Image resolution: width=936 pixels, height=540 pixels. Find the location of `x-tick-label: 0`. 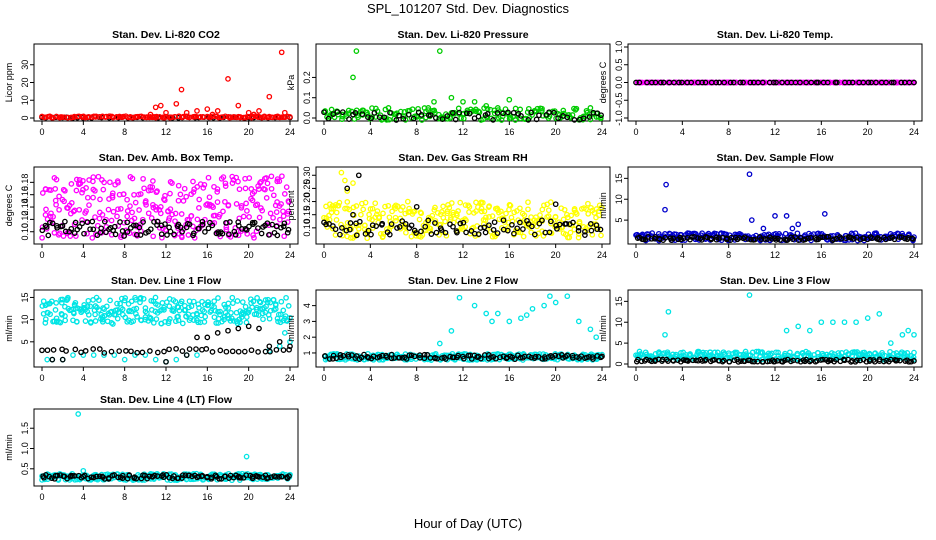

x-tick-label: 0 is located at coordinates (323, 132).